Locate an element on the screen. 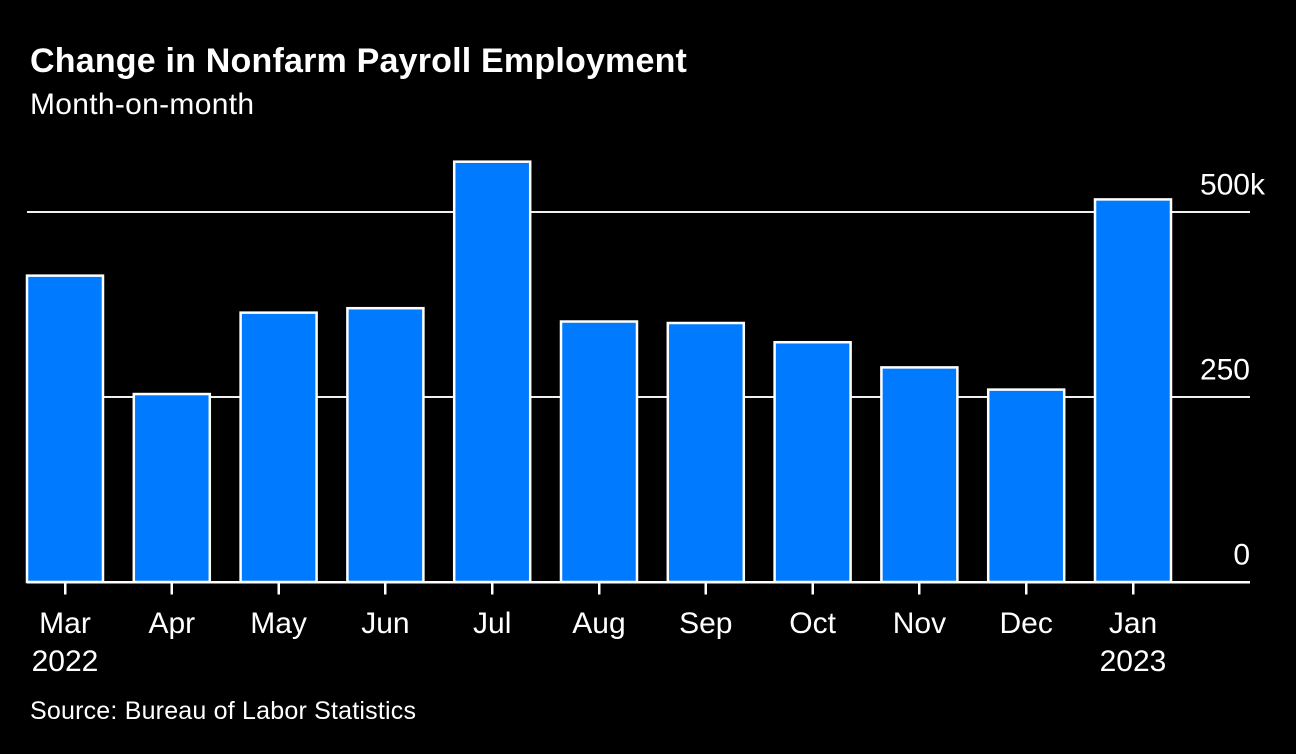 This screenshot has height=754, width=1296. x-label-jun: Jun is located at coordinates (385, 623).